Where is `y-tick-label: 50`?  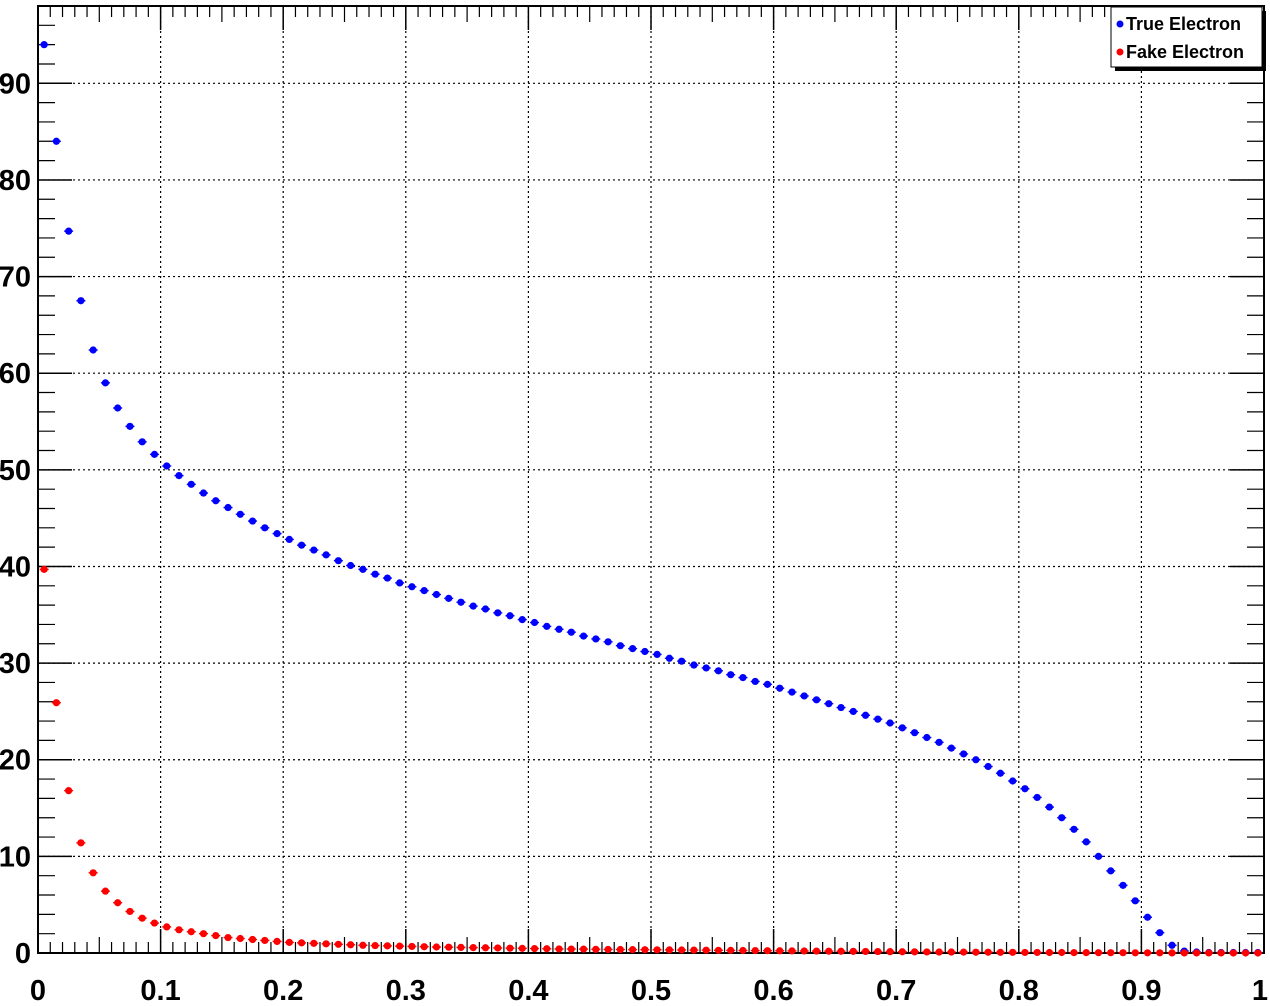 y-tick-label: 50 is located at coordinates (15, 471).